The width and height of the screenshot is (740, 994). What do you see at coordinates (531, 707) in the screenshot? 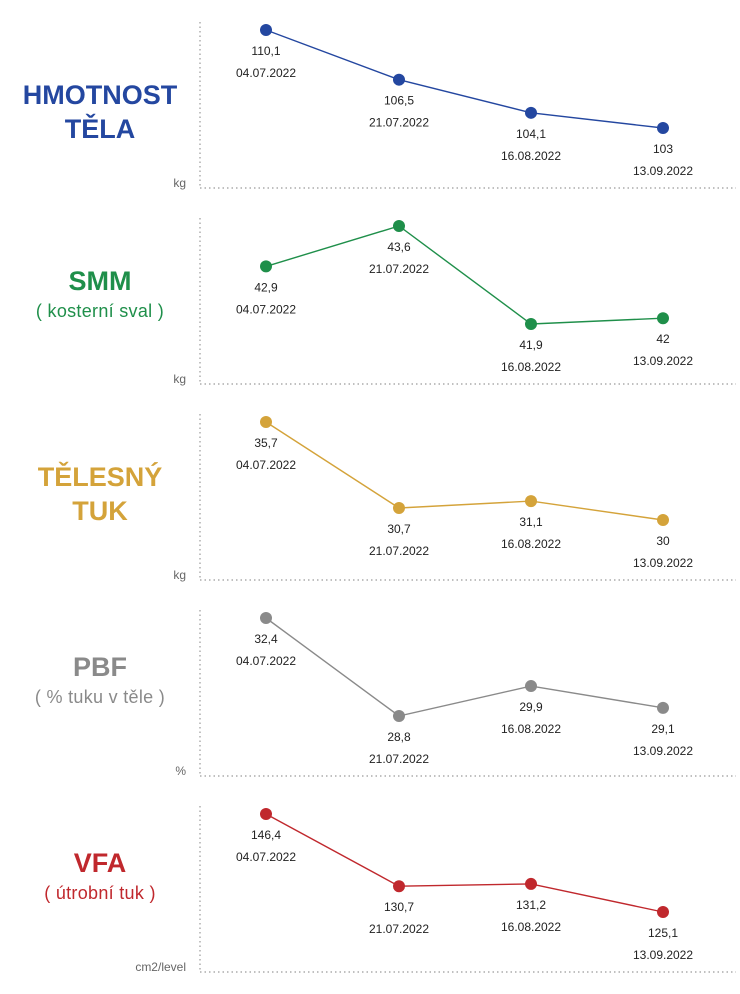
I see `value-label: 29,9` at bounding box center [531, 707].